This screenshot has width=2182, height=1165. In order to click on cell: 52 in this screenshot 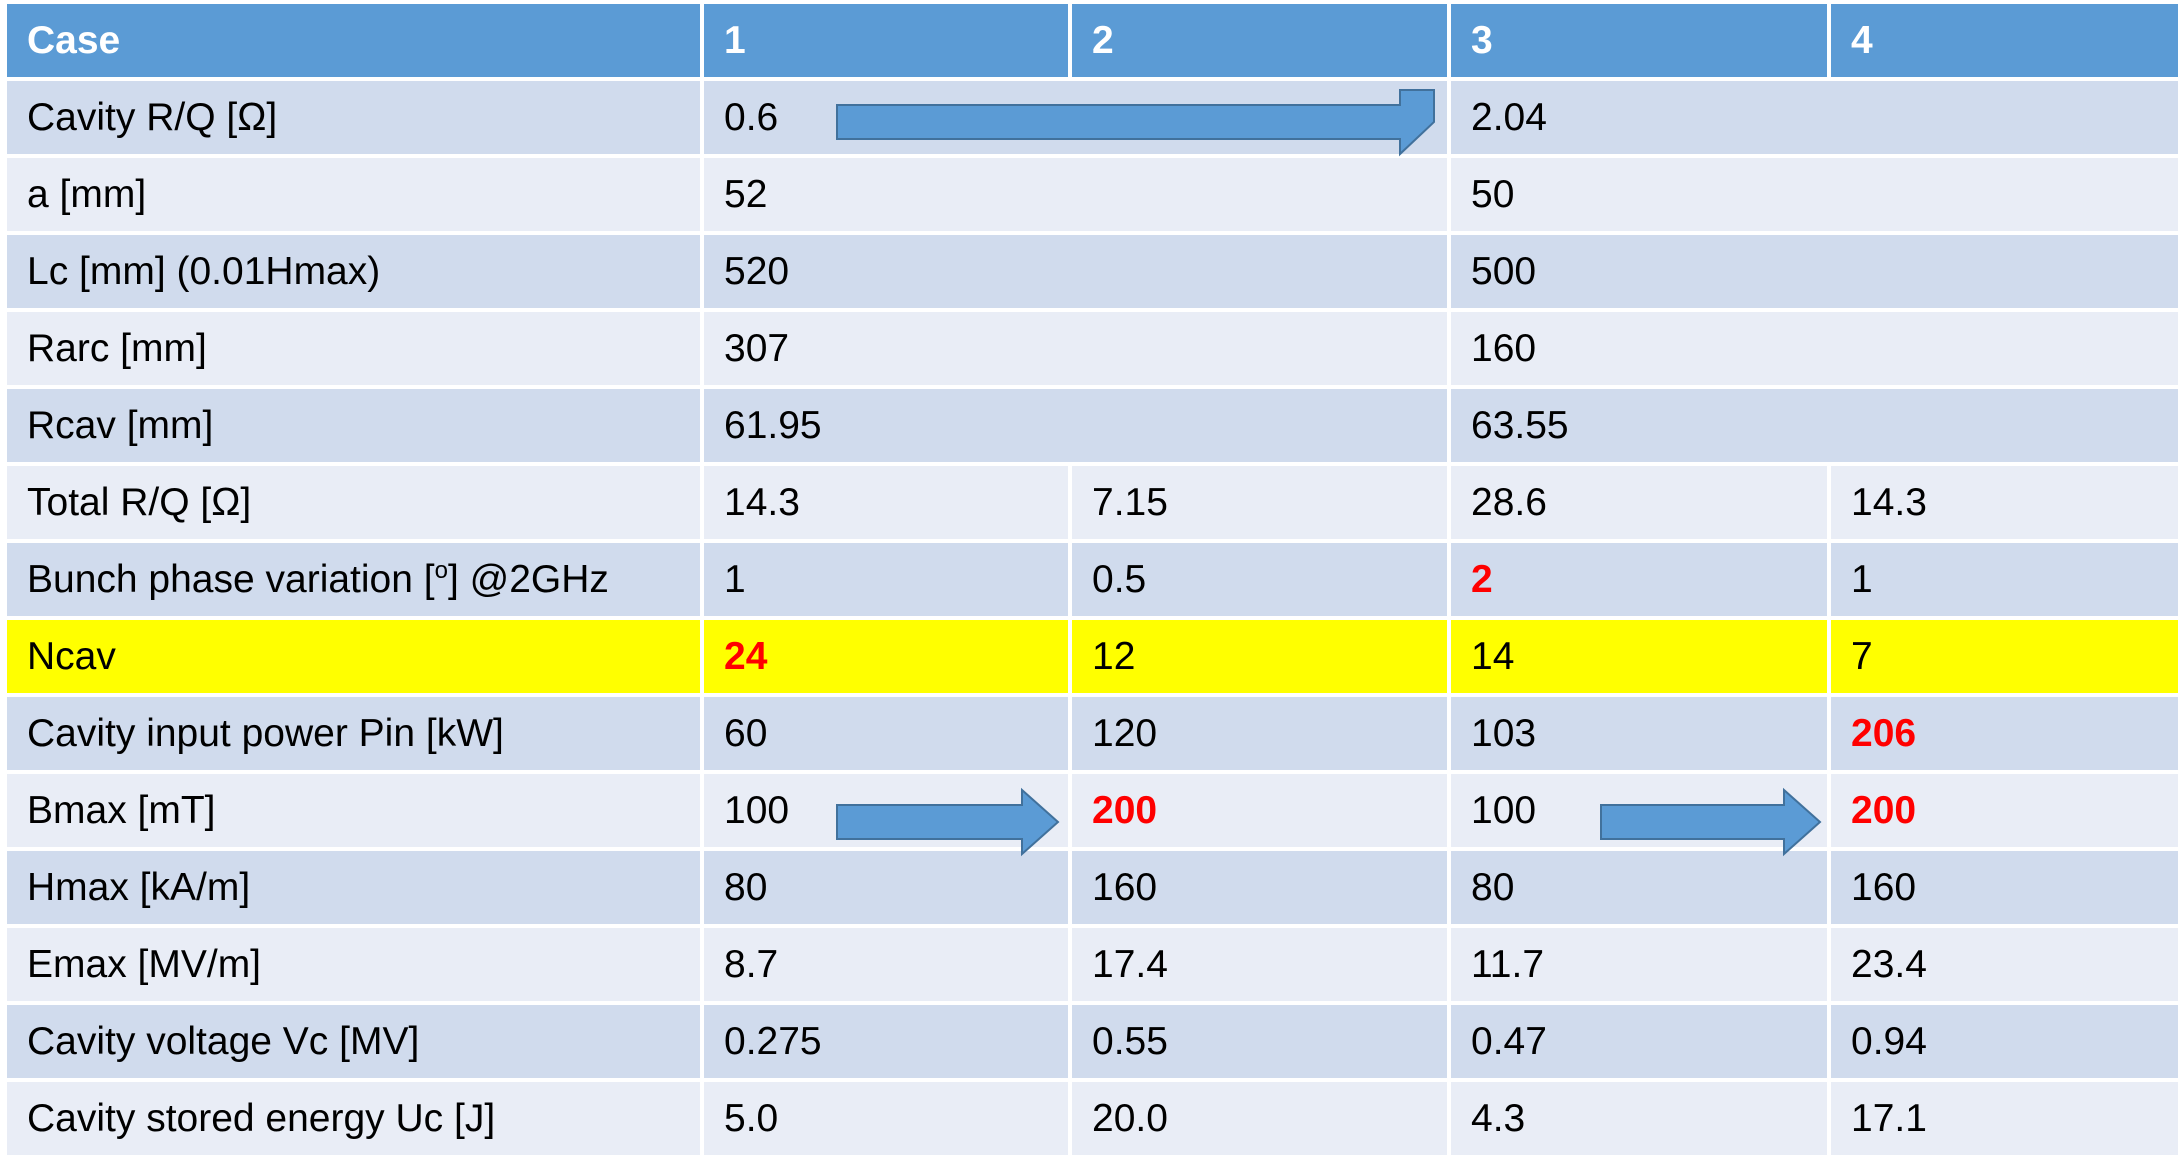, I will do `click(1075, 194)`.